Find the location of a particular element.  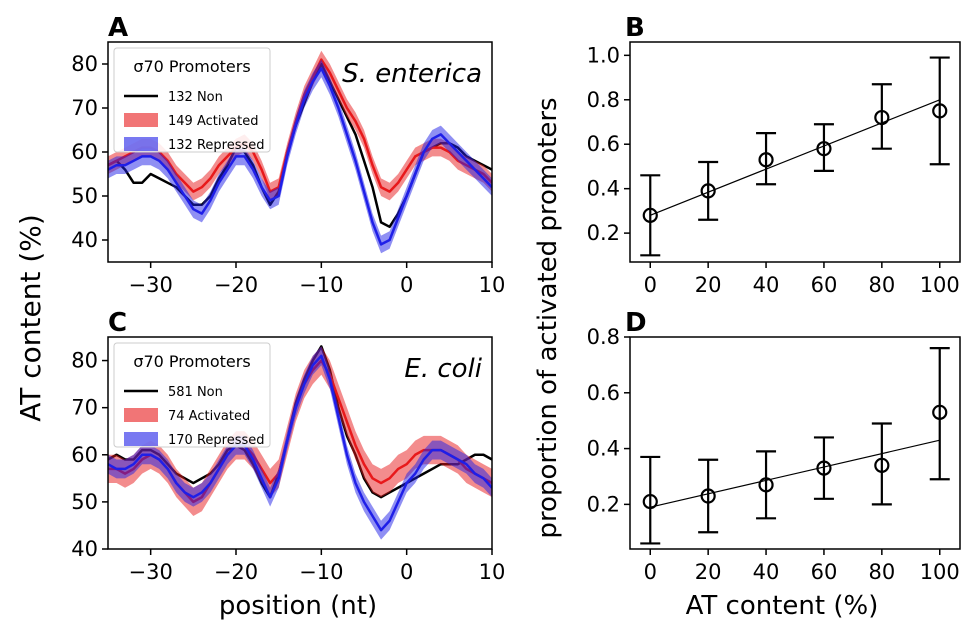

panel-label-c: C is located at coordinates (117, 323).